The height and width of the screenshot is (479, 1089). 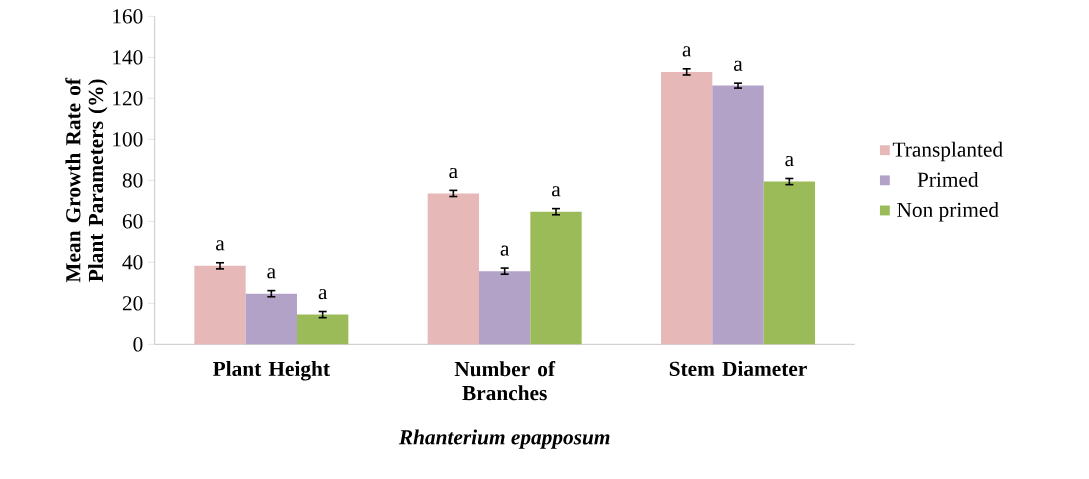 I want to click on x-tick-label: Plant Height, so click(x=271, y=371).